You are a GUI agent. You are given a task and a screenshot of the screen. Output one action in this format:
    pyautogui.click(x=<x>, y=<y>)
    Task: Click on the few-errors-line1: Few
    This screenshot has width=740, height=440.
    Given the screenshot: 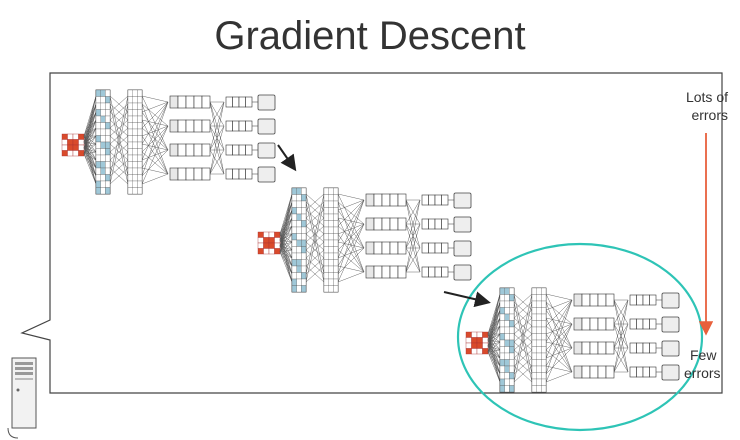 What is the action you would take?
    pyautogui.click(x=703, y=355)
    